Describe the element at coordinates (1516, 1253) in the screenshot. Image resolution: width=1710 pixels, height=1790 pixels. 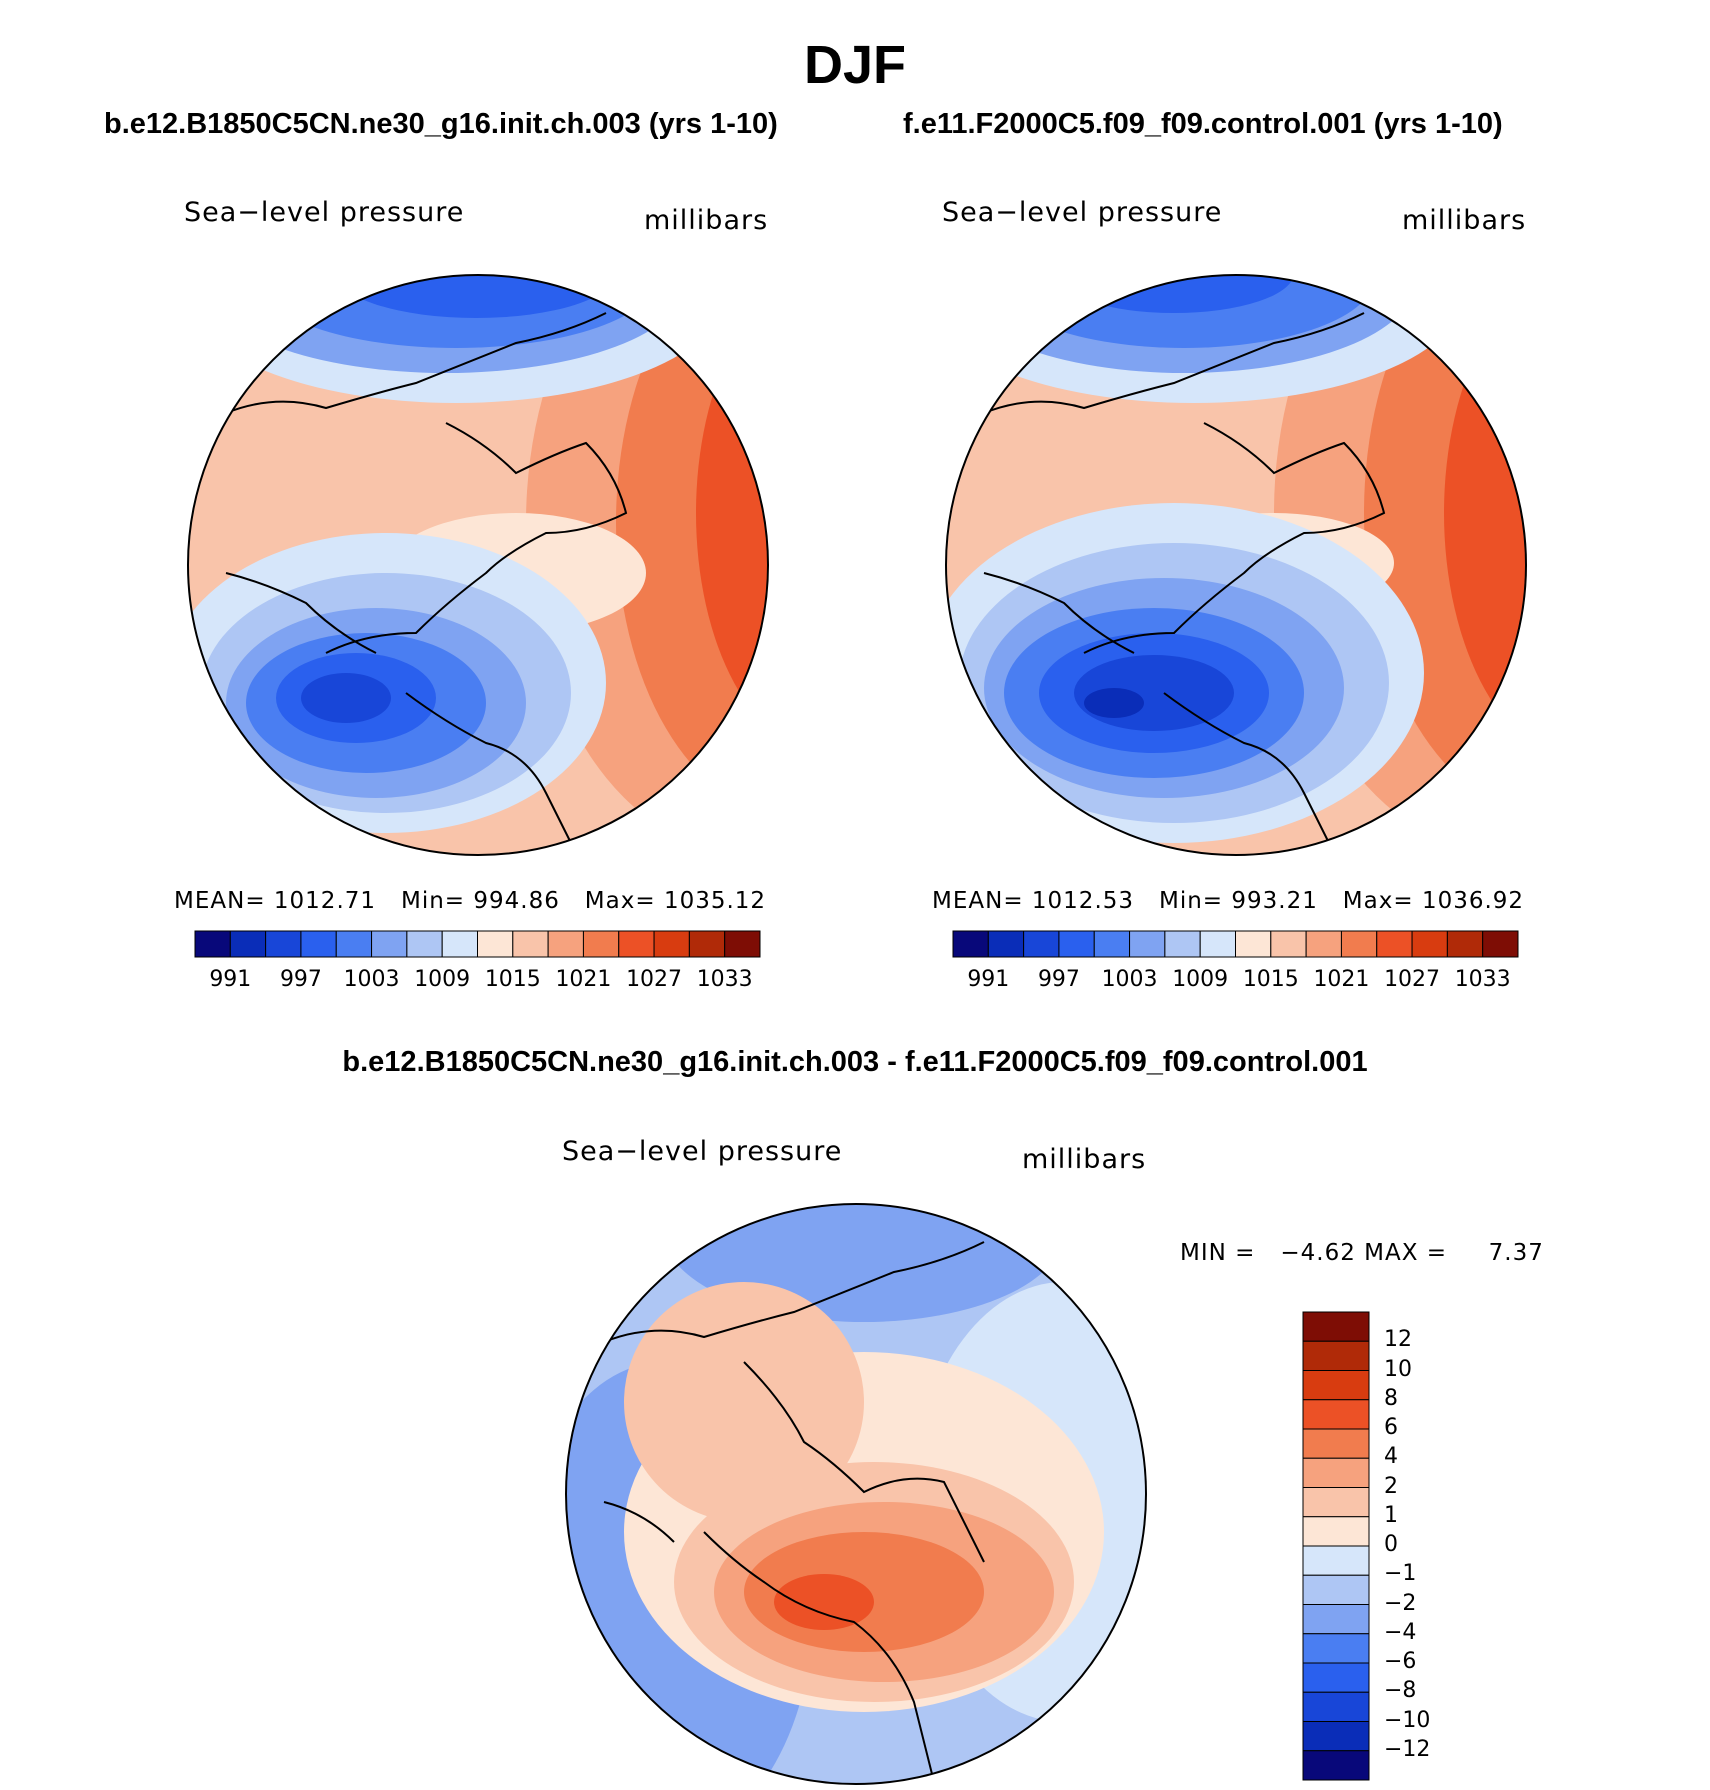
I see `diff-max-value: 7.37` at that location.